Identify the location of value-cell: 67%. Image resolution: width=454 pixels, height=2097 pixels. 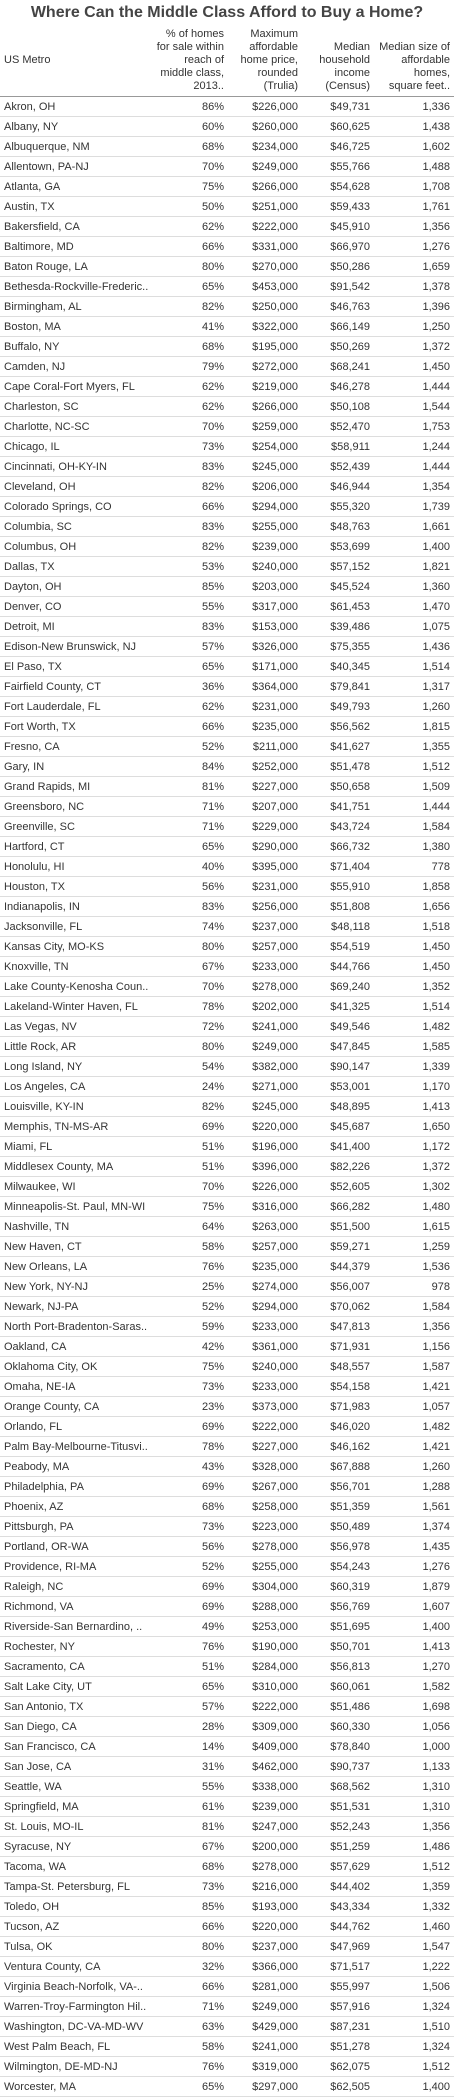
(190, 1846).